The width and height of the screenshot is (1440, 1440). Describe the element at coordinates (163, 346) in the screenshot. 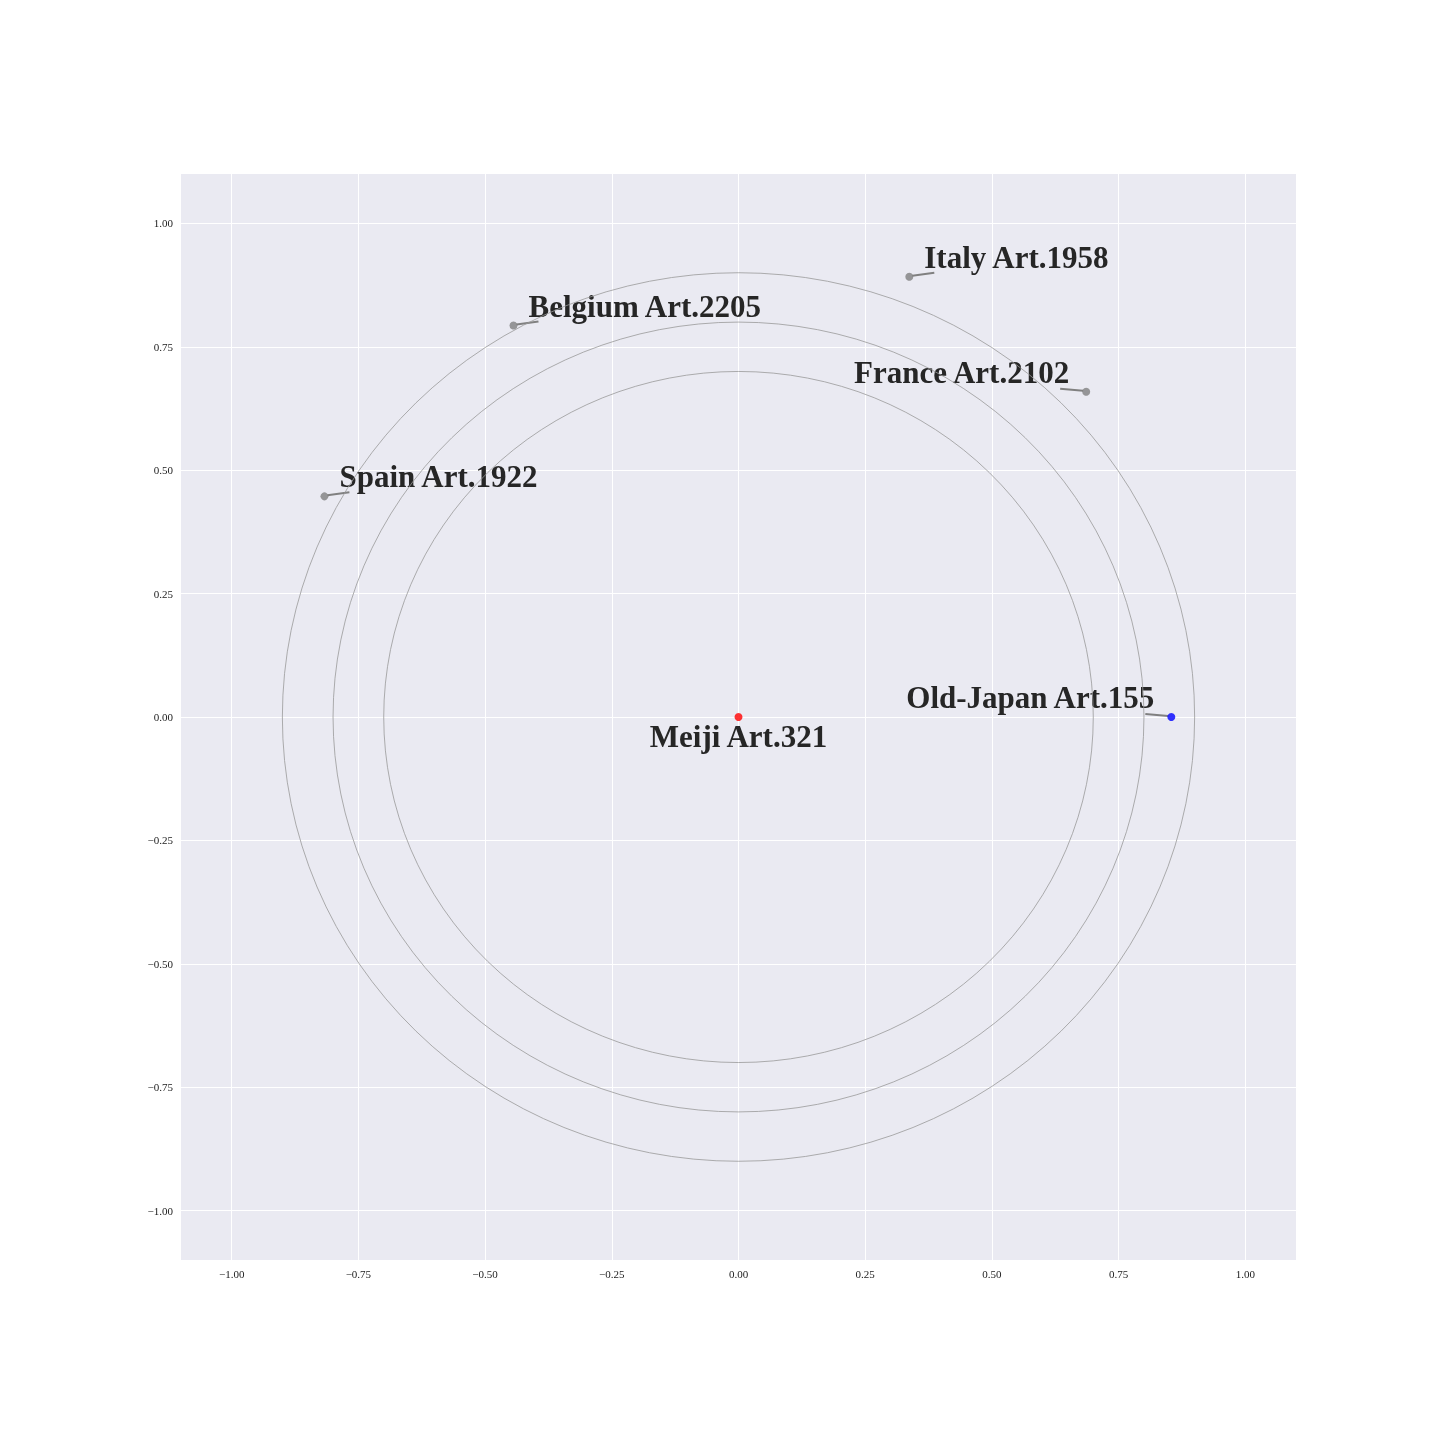

I see `y-tick-label: 0.75` at that location.